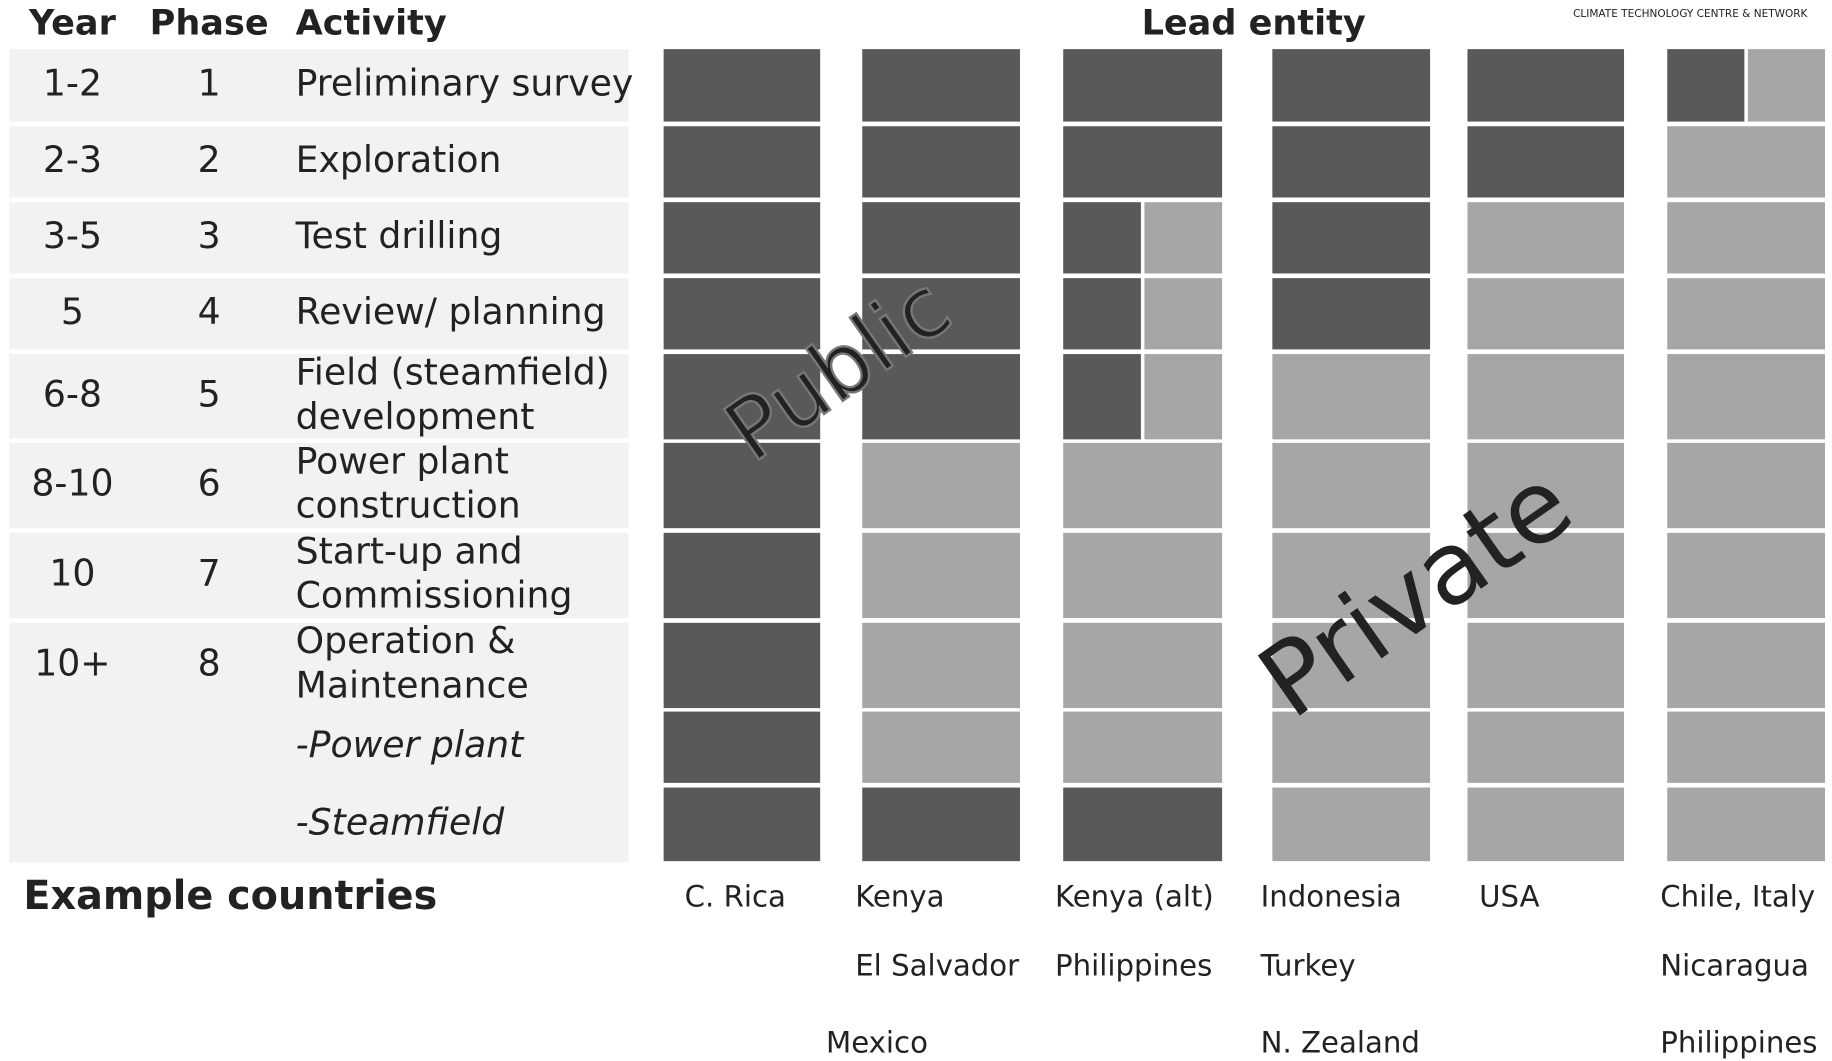 The height and width of the screenshot is (1061, 1832). I want to click on logo-caption: CLIMATE TECHNOLOGY CENTRE & NETWORK, so click(1690, 14).